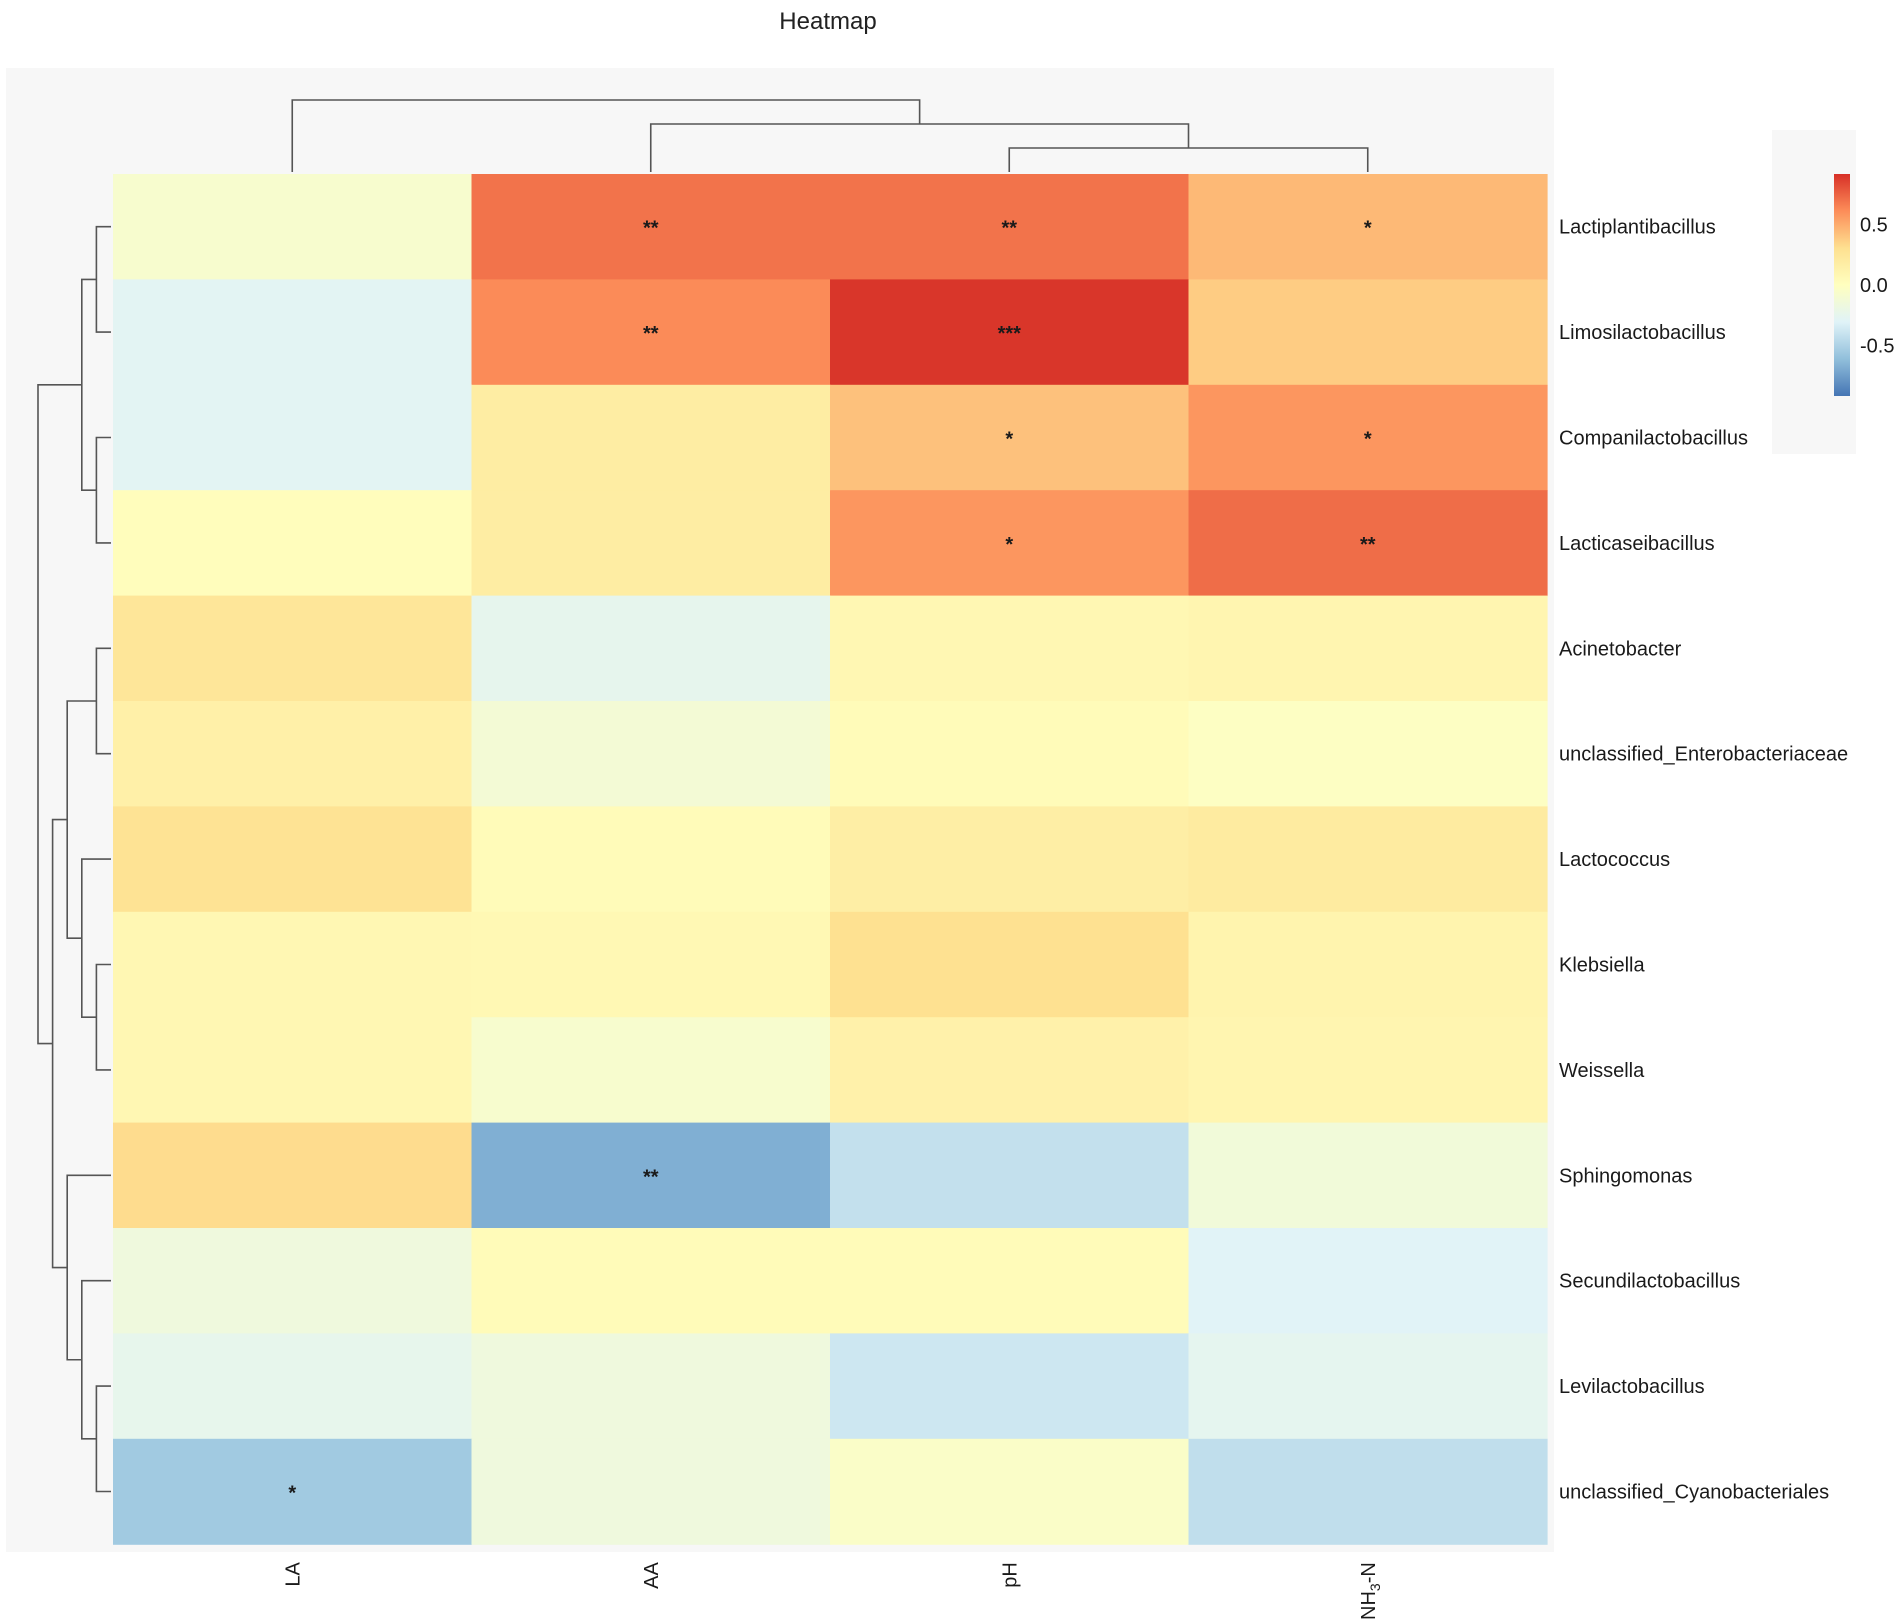 The width and height of the screenshot is (1902, 1624). What do you see at coordinates (1703, 755) in the screenshot?
I see `row-label: unclassified_Enterobacteriaceae` at bounding box center [1703, 755].